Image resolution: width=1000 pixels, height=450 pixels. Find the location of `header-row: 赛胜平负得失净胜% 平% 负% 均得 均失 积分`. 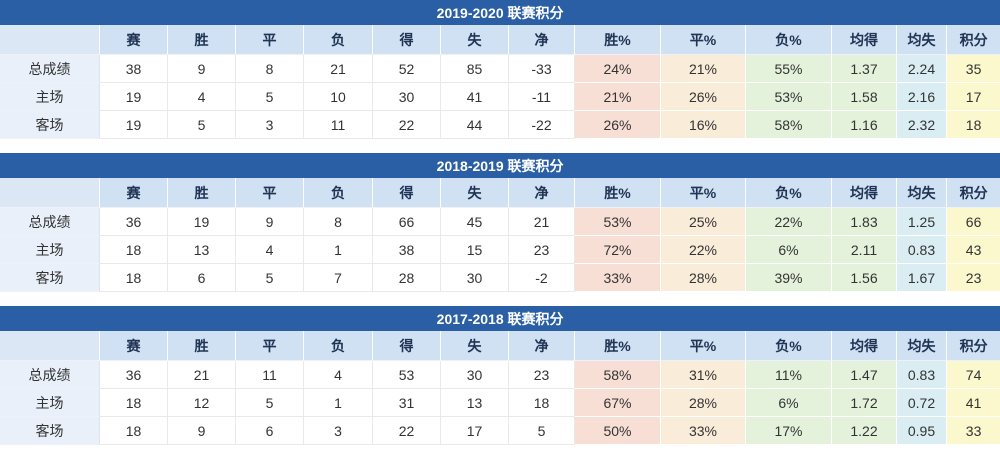

header-row: 赛胜平负得失净胜% 平% 负% 均得 均失 积分 is located at coordinates (500, 346).